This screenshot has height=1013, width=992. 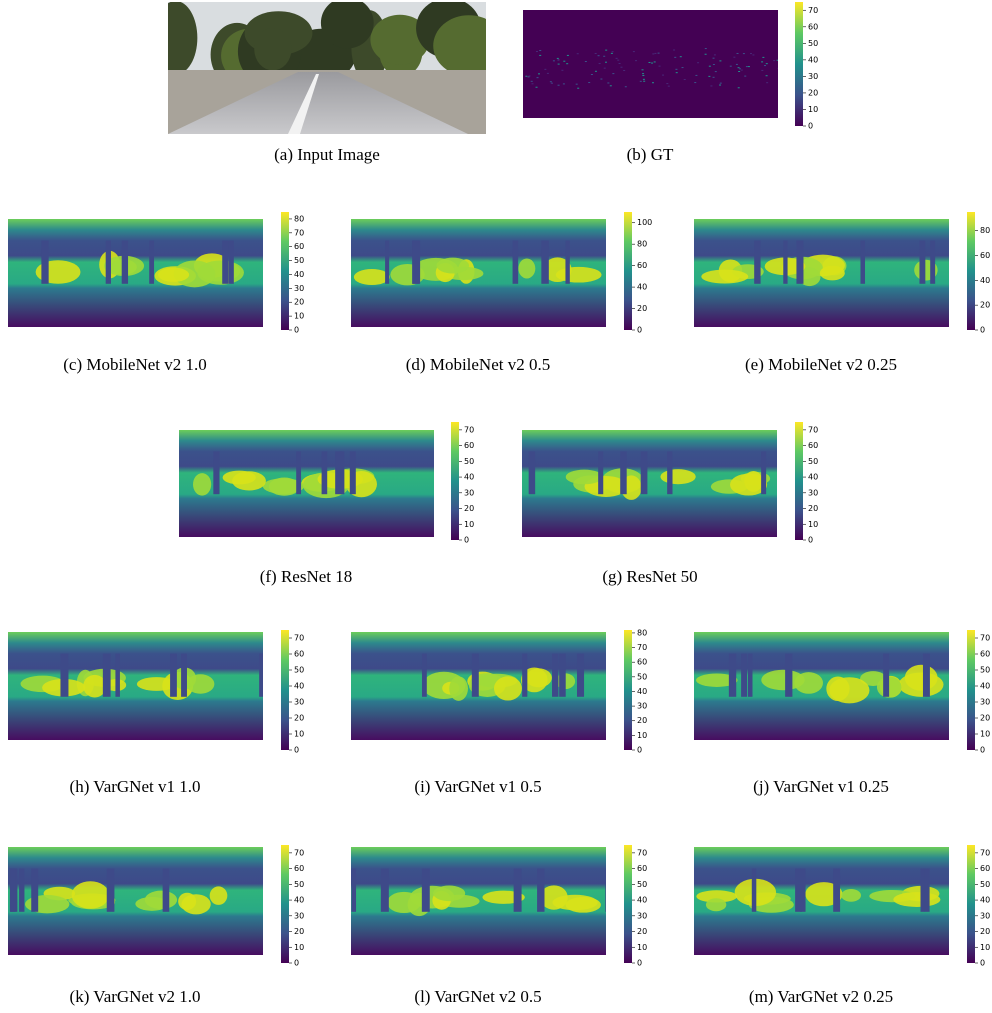 What do you see at coordinates (135, 364) in the screenshot?
I see `caption: (c) MobileNet v2 1.0` at bounding box center [135, 364].